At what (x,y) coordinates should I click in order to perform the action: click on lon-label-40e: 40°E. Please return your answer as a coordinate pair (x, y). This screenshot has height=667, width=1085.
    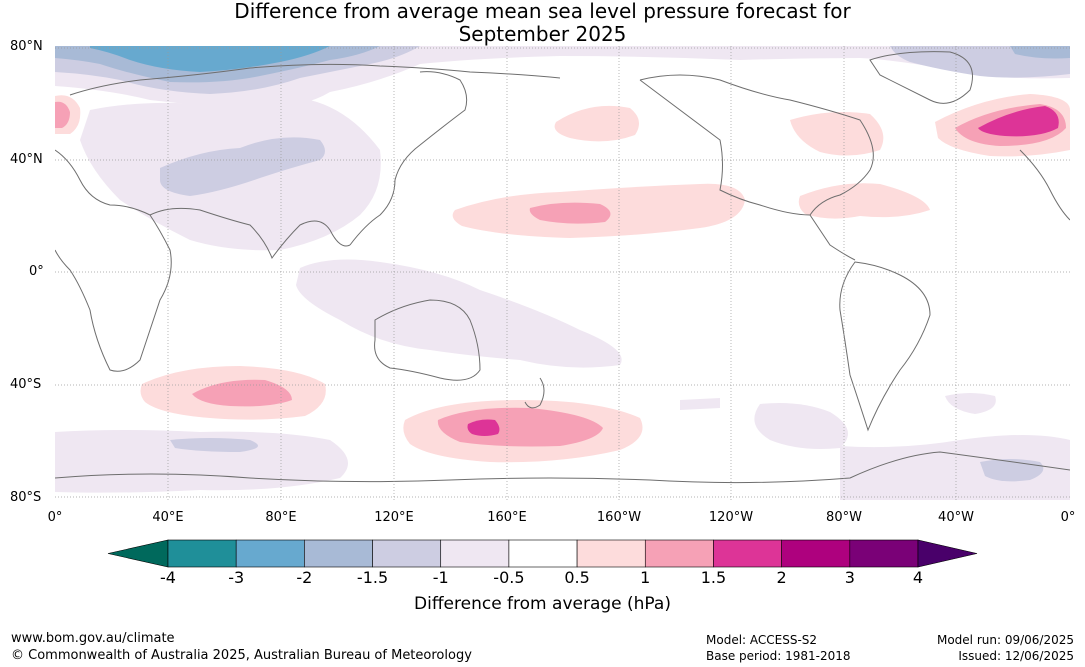
    Looking at the image, I should click on (168, 517).